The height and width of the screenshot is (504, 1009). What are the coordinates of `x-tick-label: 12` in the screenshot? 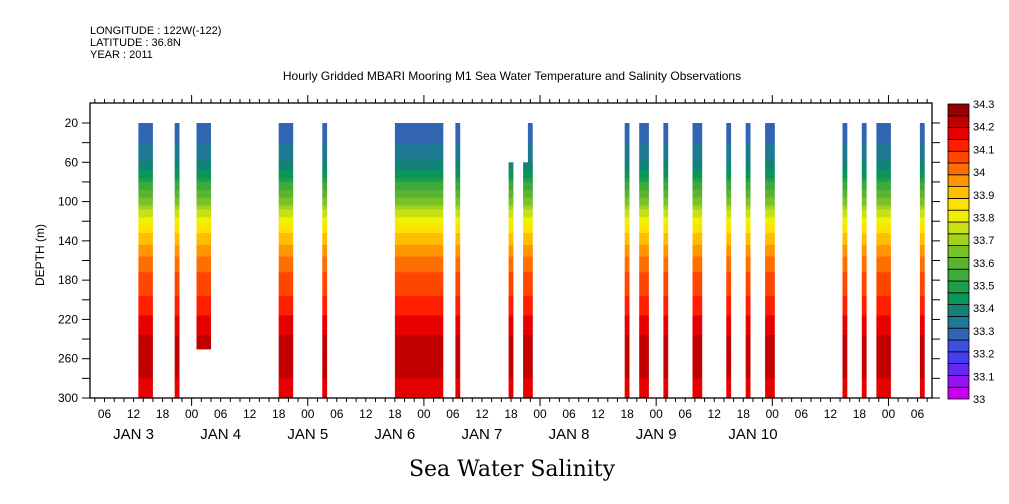 It's located at (598, 414).